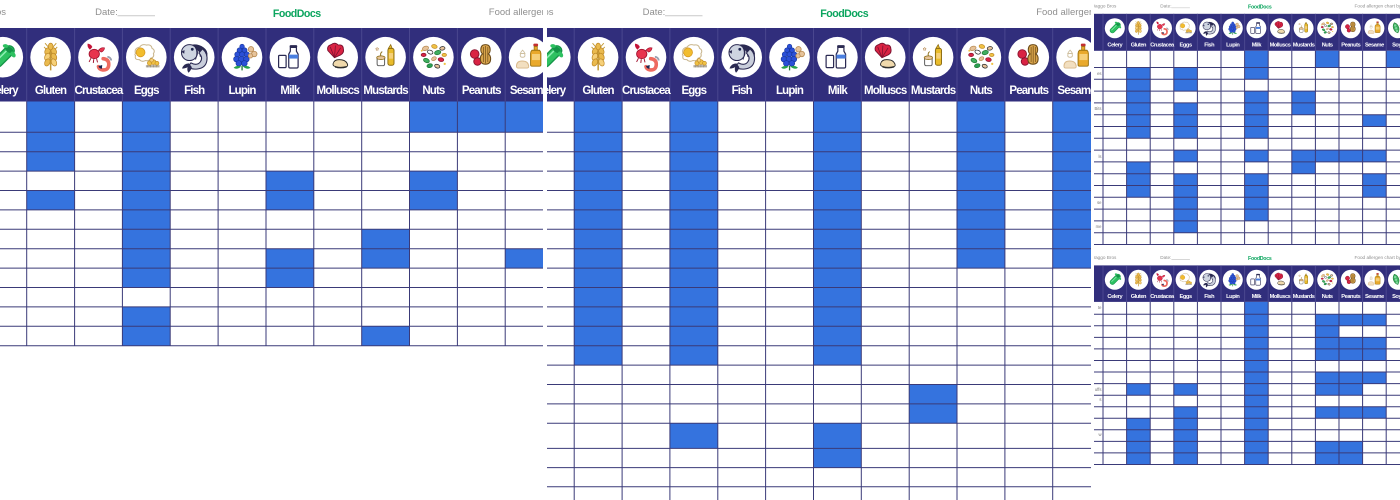 Image resolution: width=1400 pixels, height=500 pixels. What do you see at coordinates (1098, 226) in the screenshot?
I see `svg-text: me` at bounding box center [1098, 226].